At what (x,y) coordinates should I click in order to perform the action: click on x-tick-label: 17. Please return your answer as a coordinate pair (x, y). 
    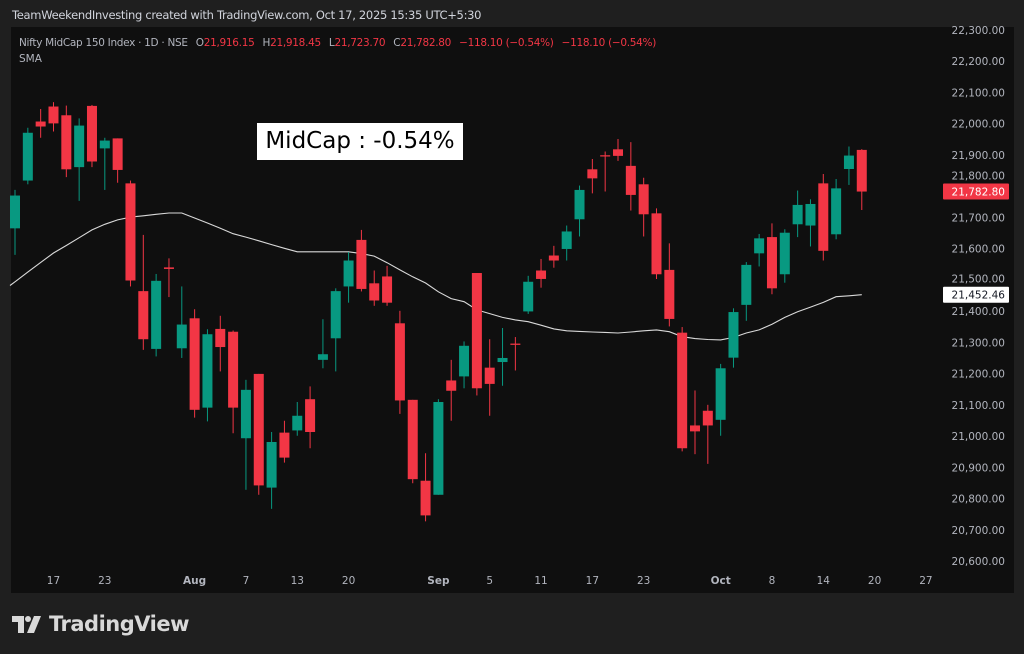
    Looking at the image, I should click on (592, 581).